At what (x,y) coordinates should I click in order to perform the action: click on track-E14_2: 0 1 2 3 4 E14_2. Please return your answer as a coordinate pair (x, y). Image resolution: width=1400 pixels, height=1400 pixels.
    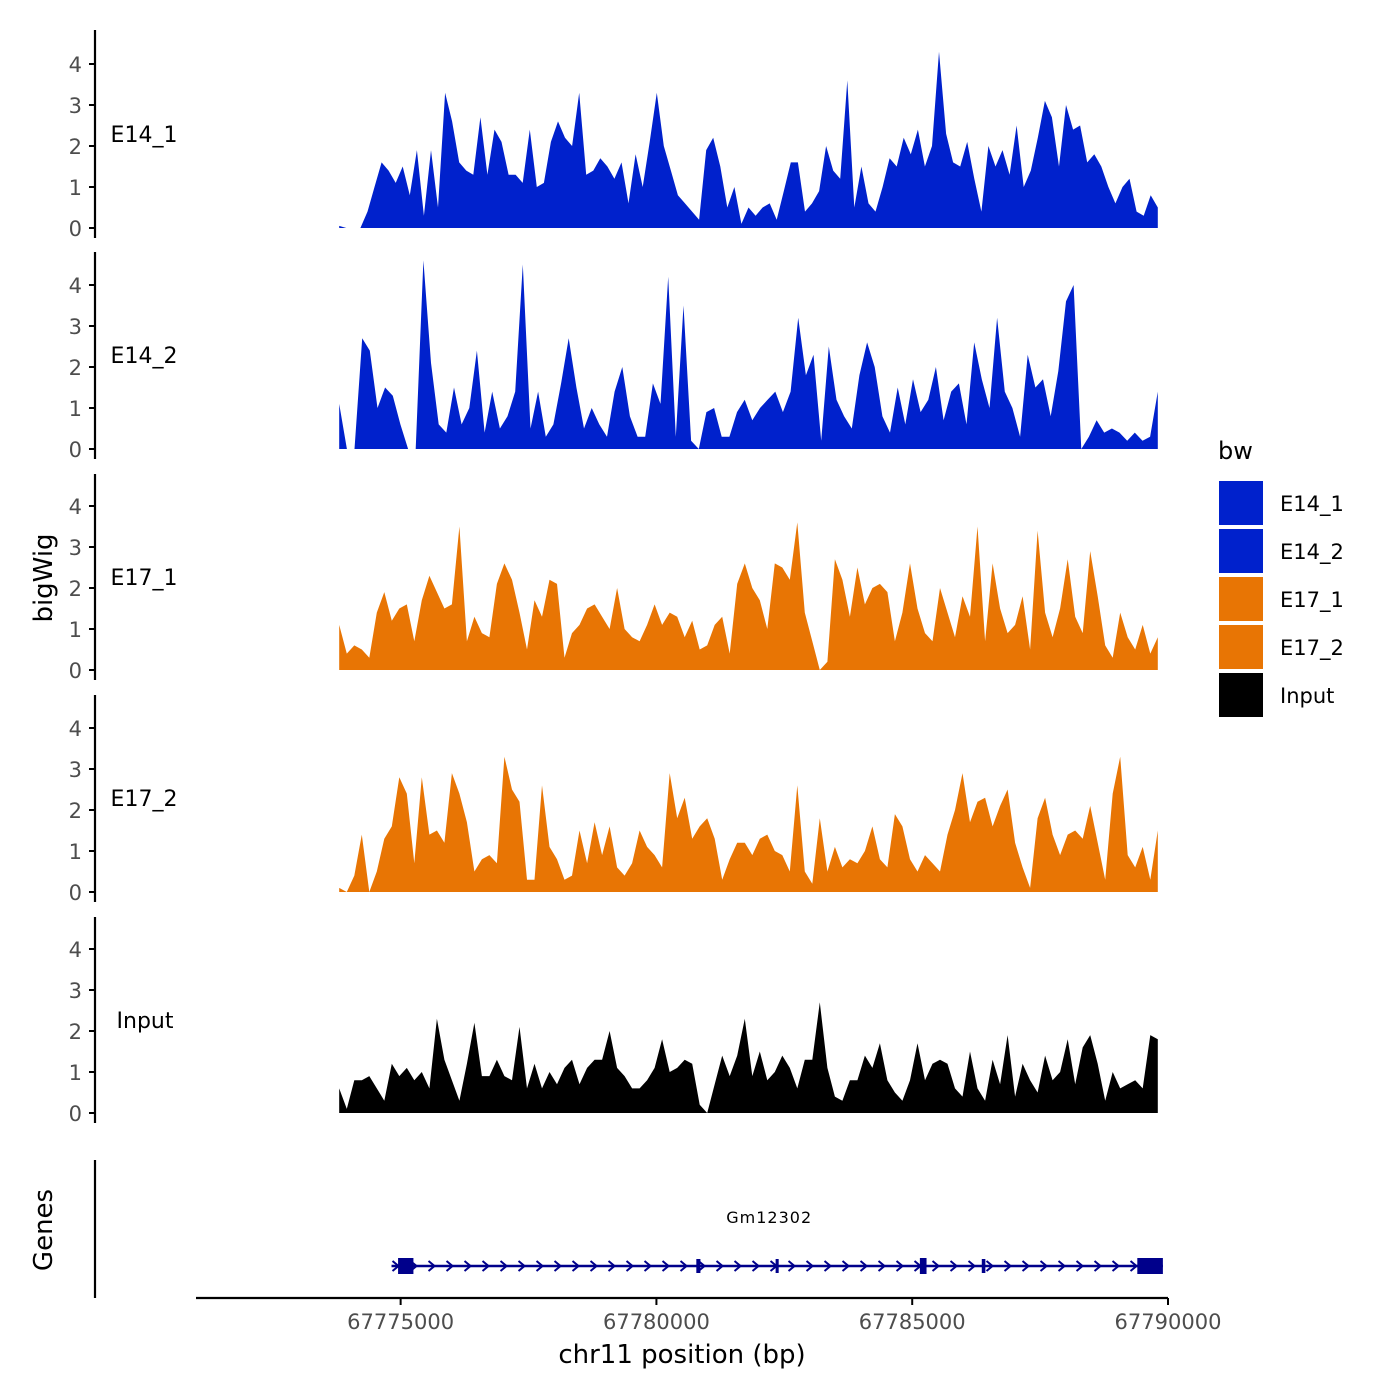
    Looking at the image, I should click on (613, 357).